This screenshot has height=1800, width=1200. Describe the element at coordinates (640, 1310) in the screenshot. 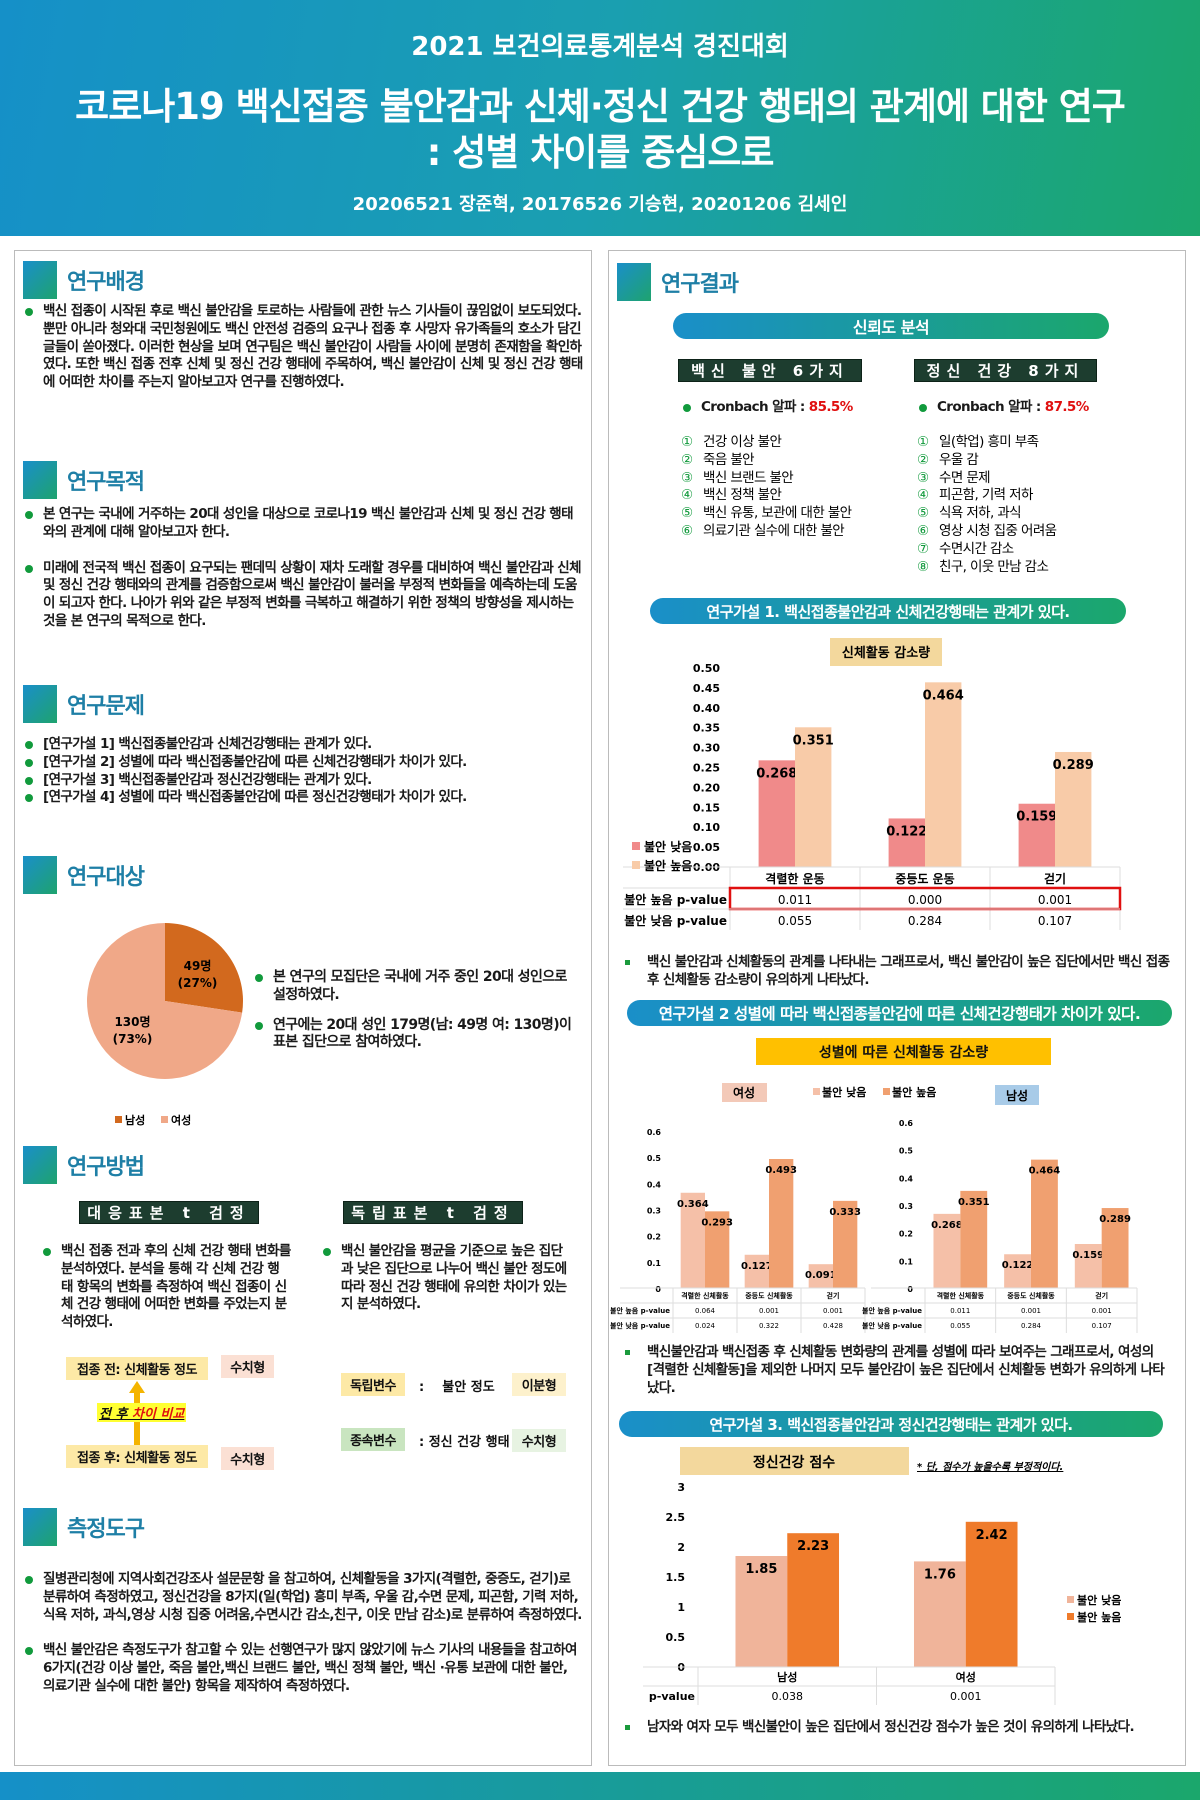

I see `table-row-label: 불안 높음 p-value` at that location.